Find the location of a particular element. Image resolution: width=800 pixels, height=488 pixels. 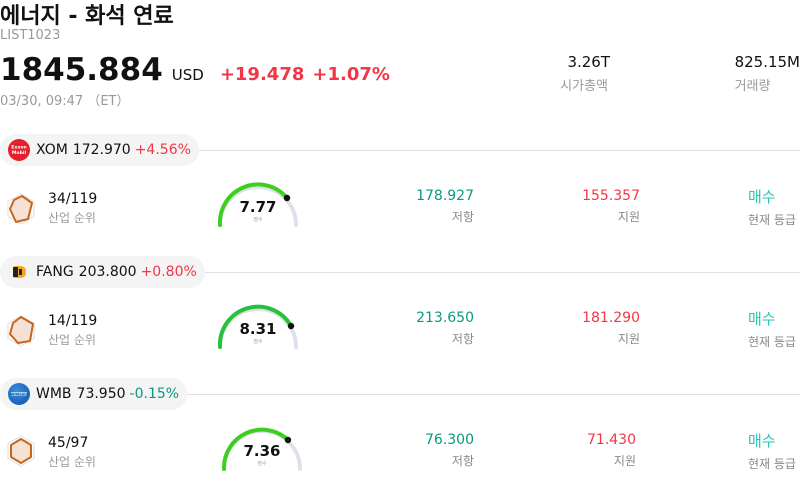

timestamp: 03/30, 09:47 （ET） is located at coordinates (65, 101).